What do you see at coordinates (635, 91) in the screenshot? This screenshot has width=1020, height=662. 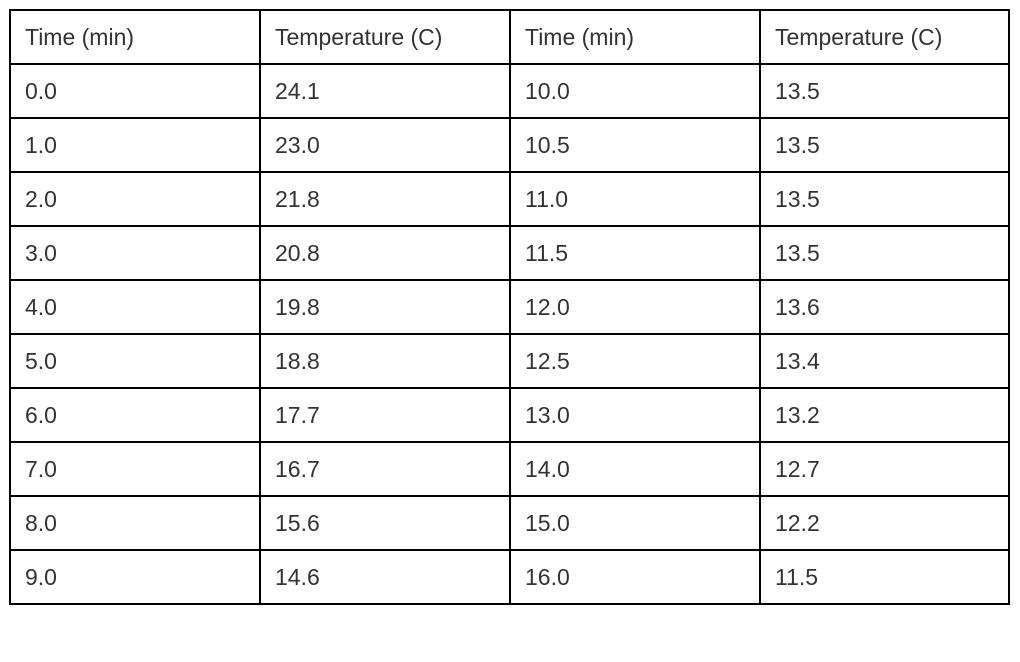 I see `cell-time-2: 10.0` at bounding box center [635, 91].